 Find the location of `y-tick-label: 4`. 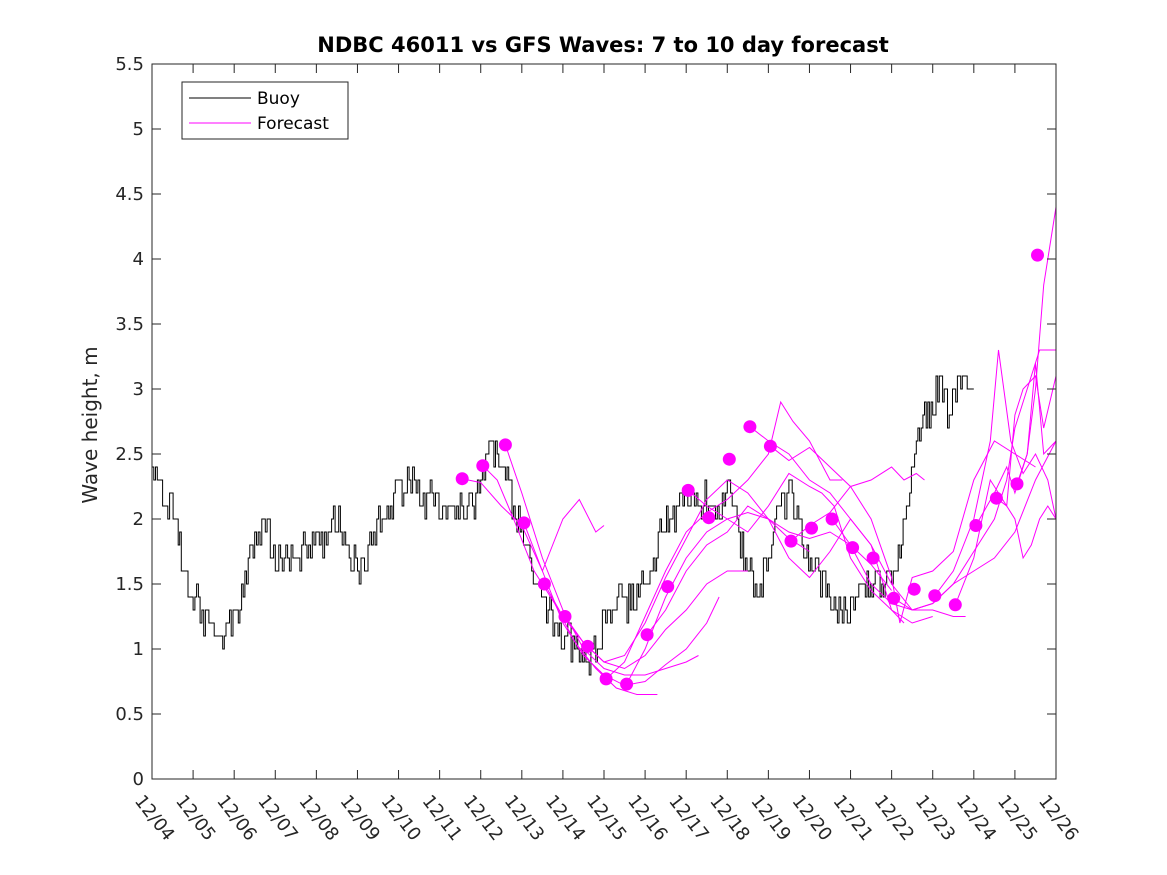

y-tick-label: 4 is located at coordinates (138, 259).